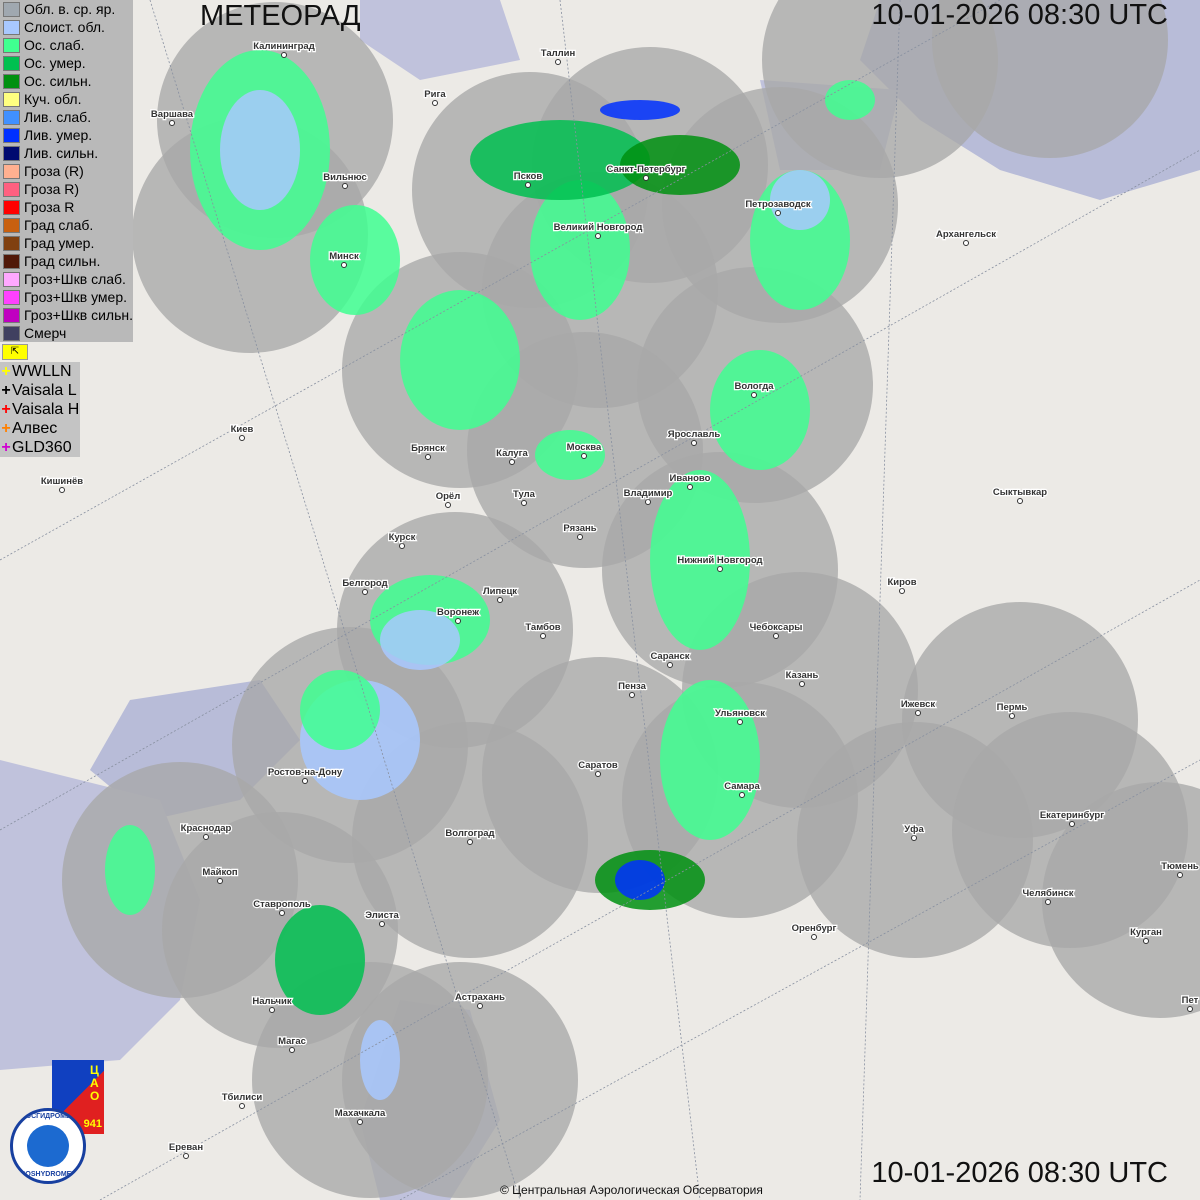 The height and width of the screenshot is (1200, 1200). What do you see at coordinates (1012, 707) in the screenshot?
I see `city-label: Пермь` at bounding box center [1012, 707].